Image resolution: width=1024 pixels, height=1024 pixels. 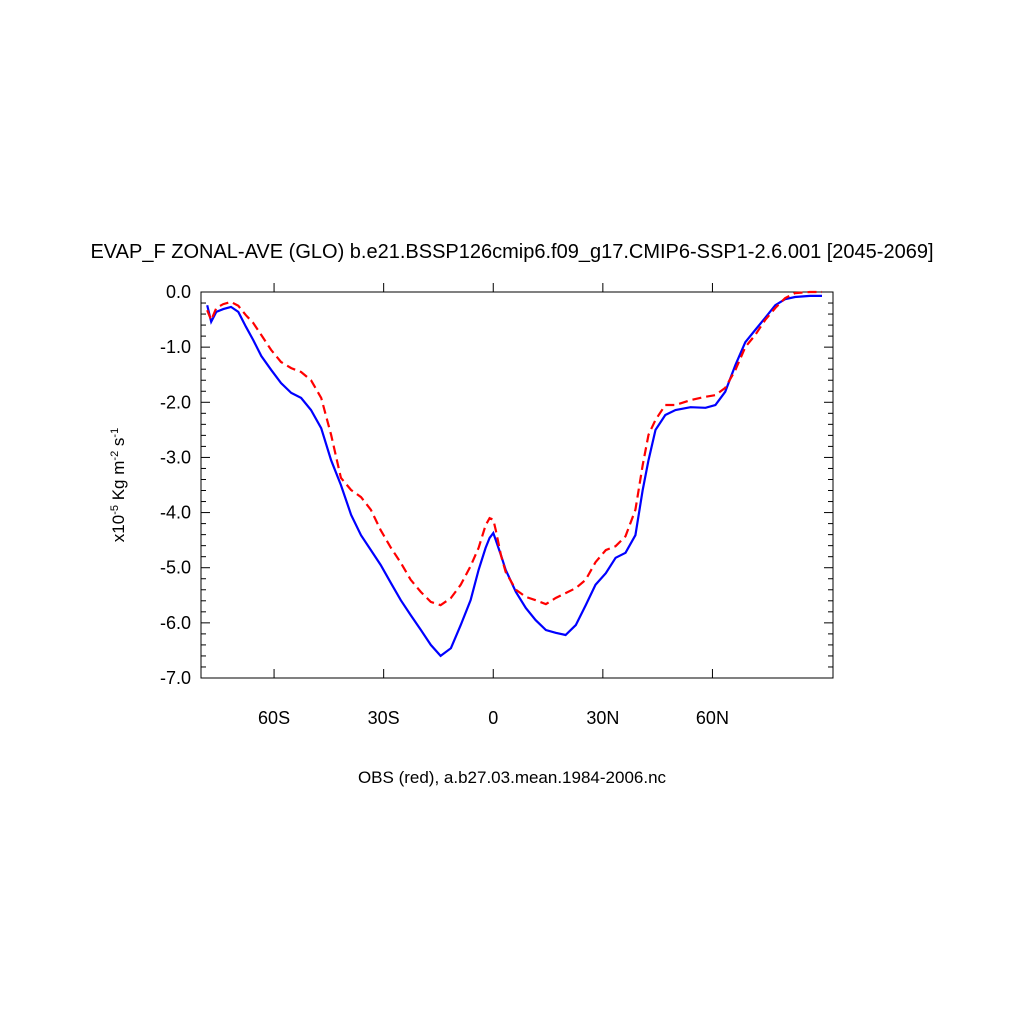 I want to click on y-tick-label: -2.0, so click(x=175, y=402).